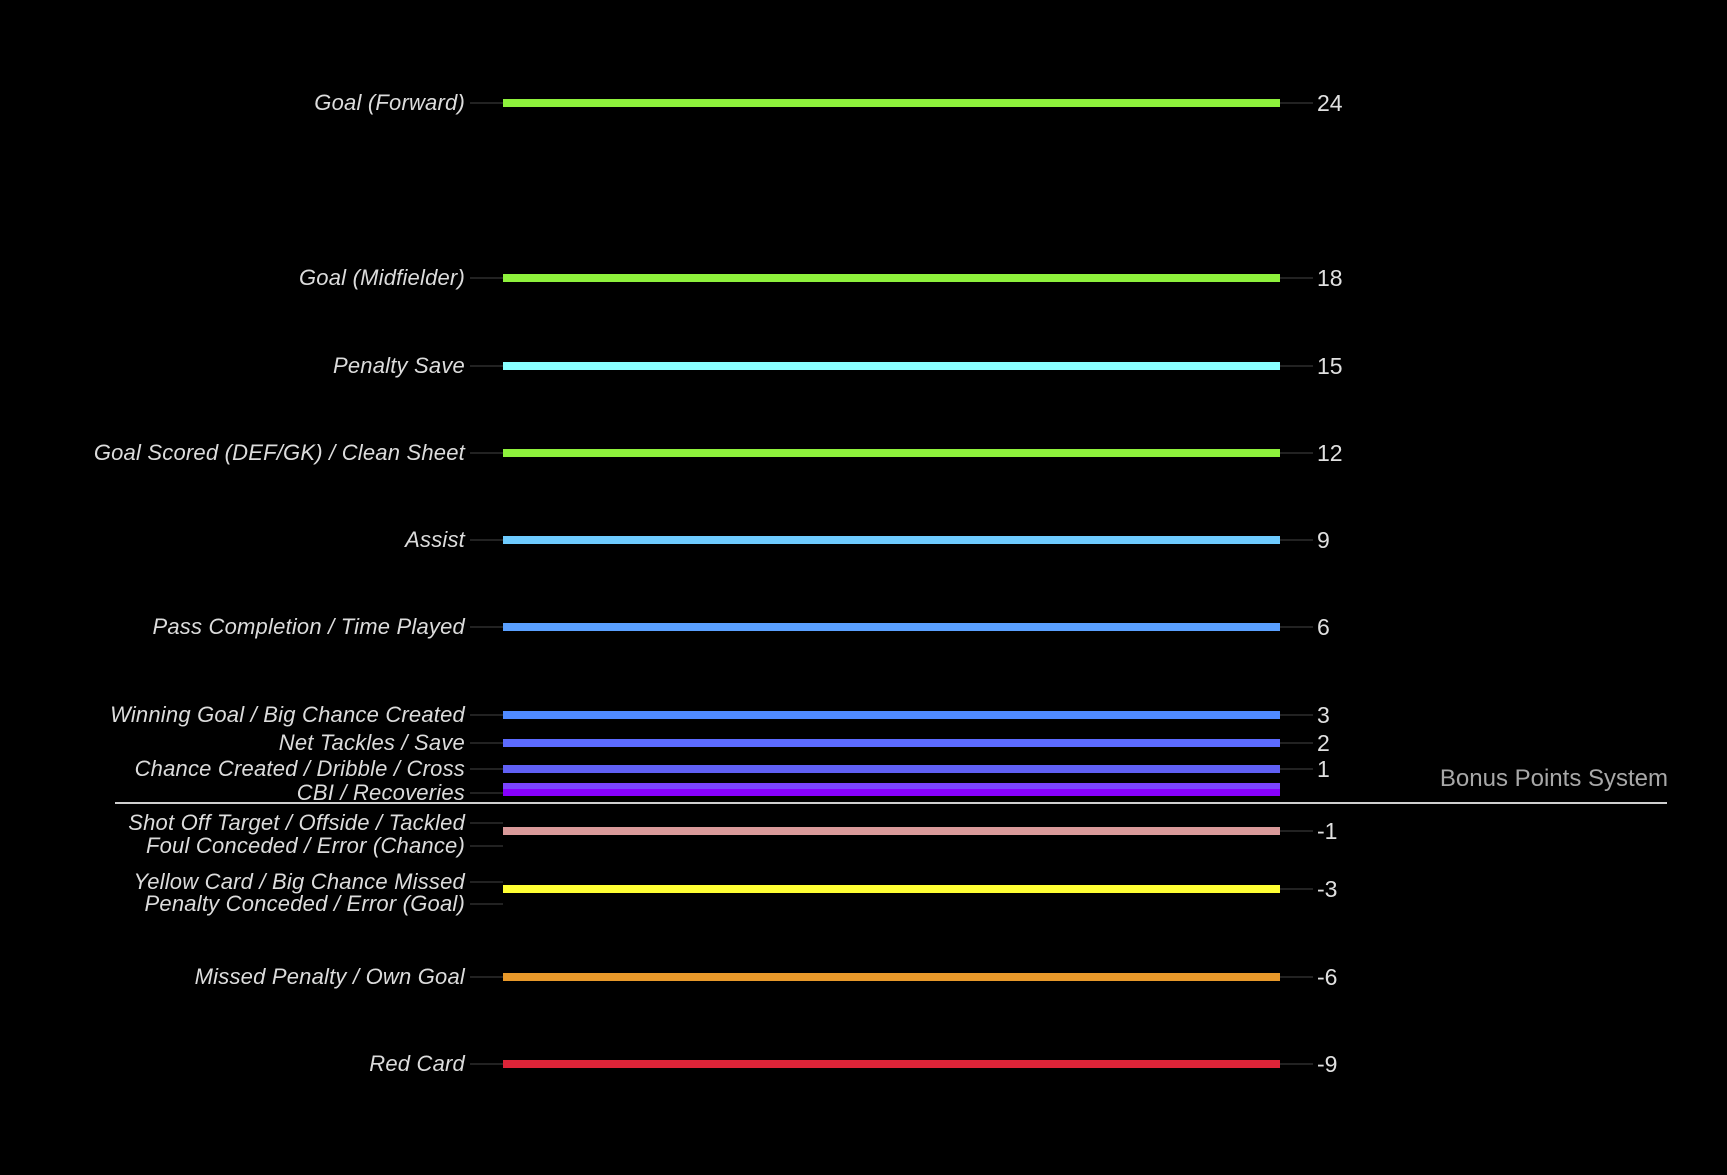 The width and height of the screenshot is (1727, 1175). What do you see at coordinates (279, 452) in the screenshot?
I see `row-label: Goal Scored (DEF/GK) / Clean Sheet` at bounding box center [279, 452].